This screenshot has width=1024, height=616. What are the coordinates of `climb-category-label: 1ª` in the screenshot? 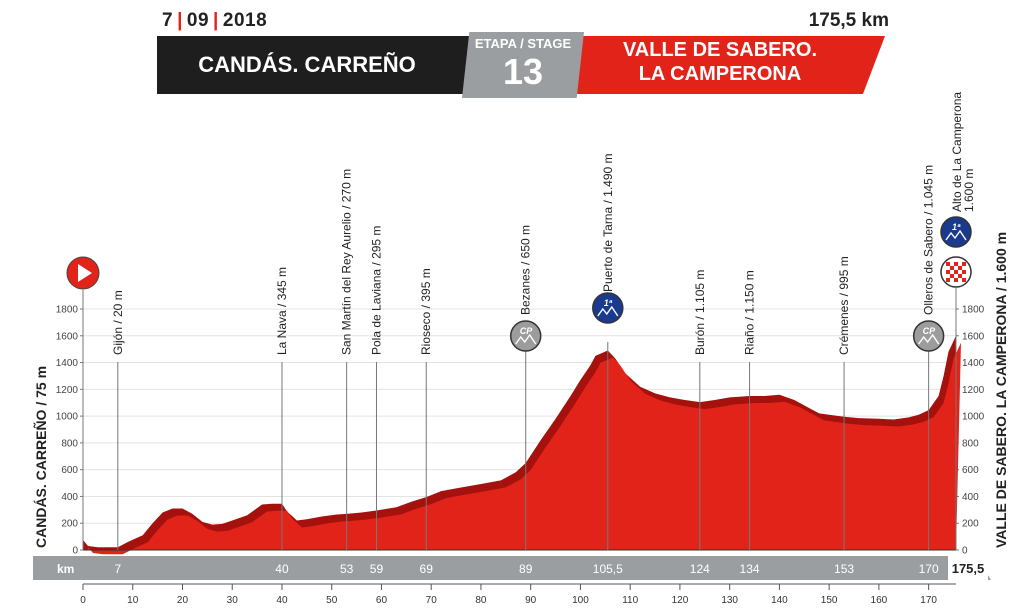 It's located at (608, 303).